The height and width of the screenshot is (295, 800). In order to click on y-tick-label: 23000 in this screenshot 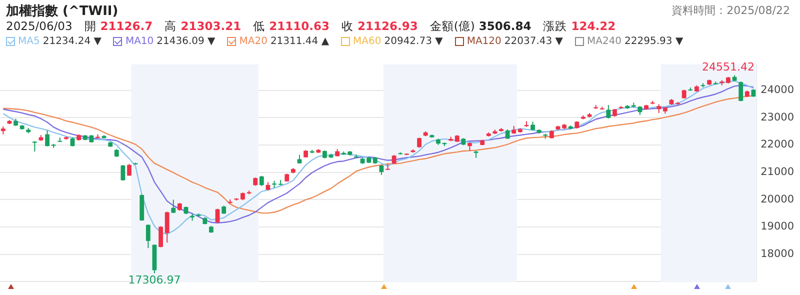, I will do `click(777, 117)`.